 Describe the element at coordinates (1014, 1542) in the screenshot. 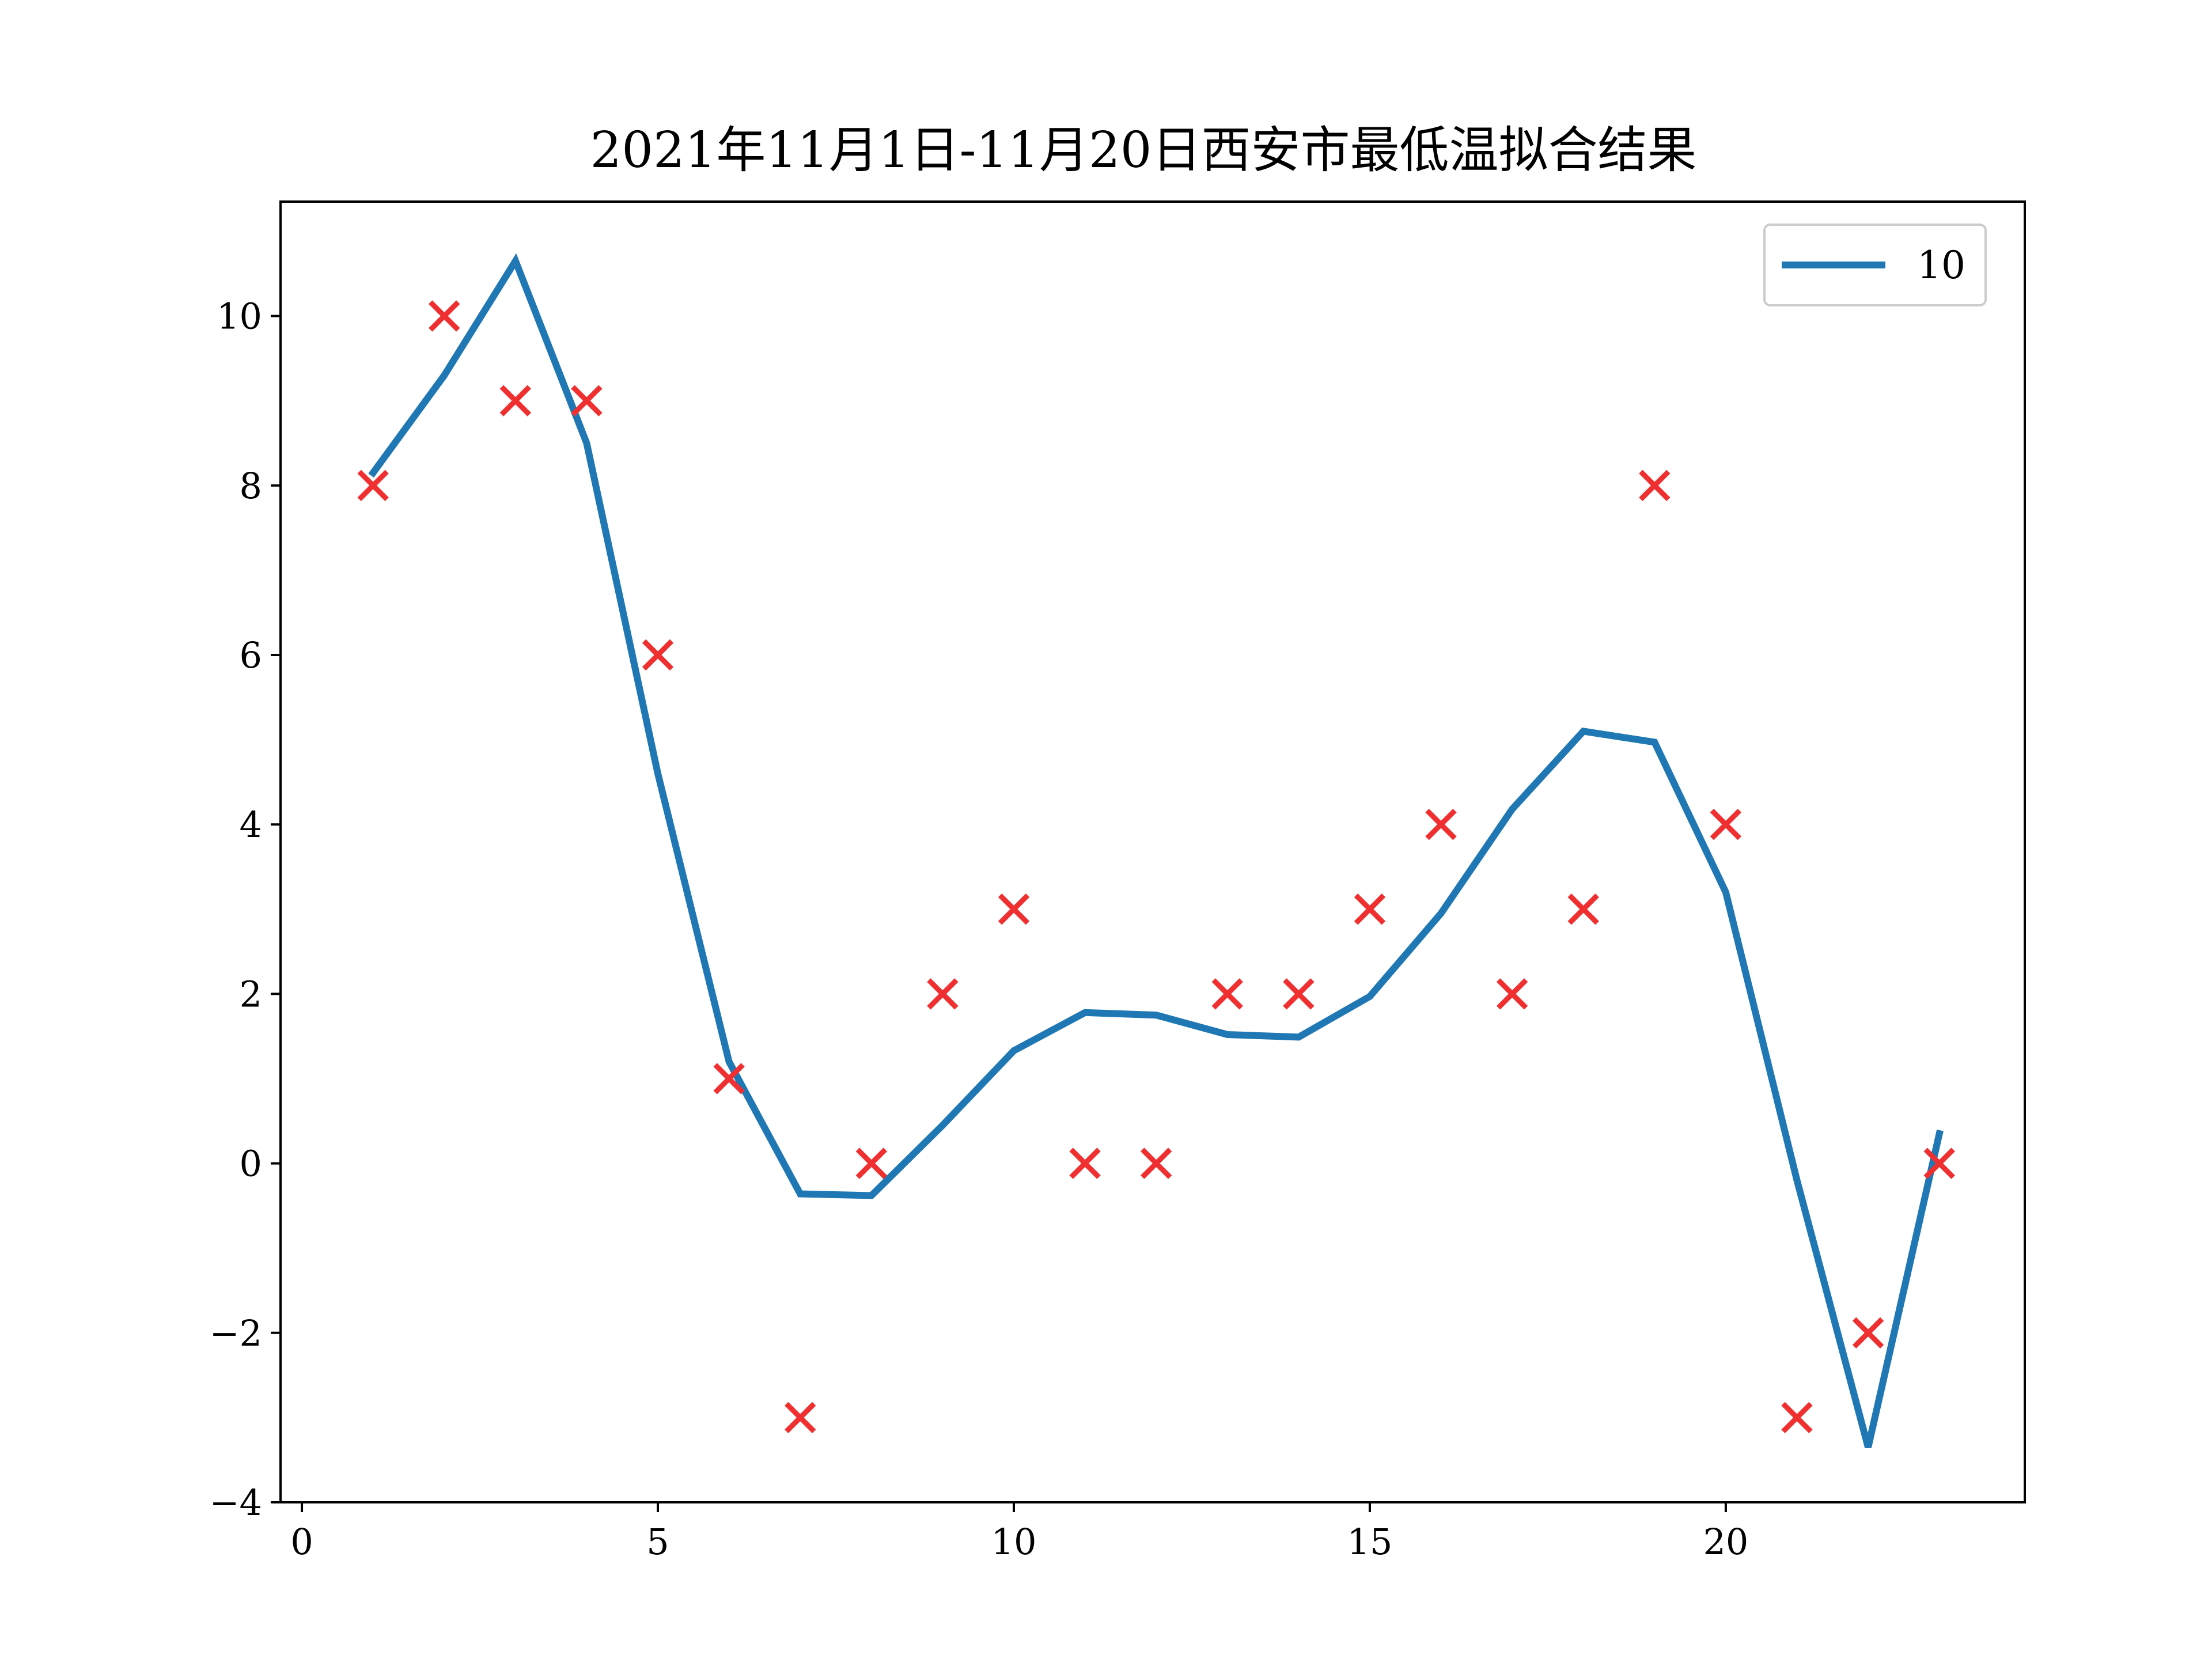

I see `x-tick-label: 10` at that location.